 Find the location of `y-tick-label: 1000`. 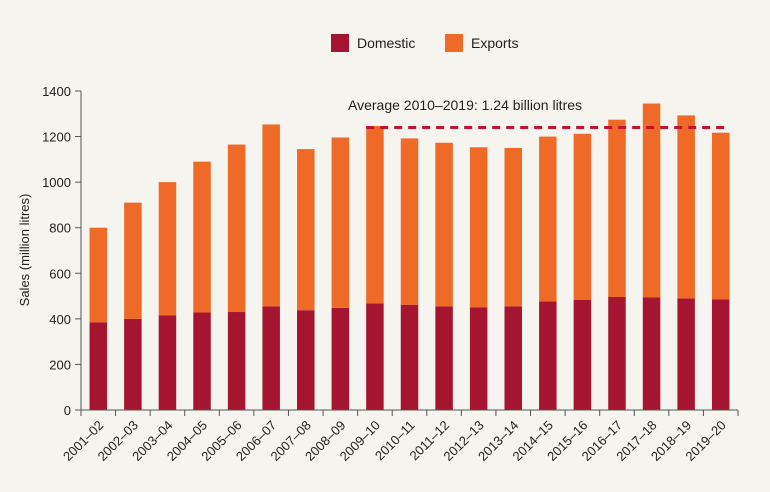

y-tick-label: 1000 is located at coordinates (56, 182).